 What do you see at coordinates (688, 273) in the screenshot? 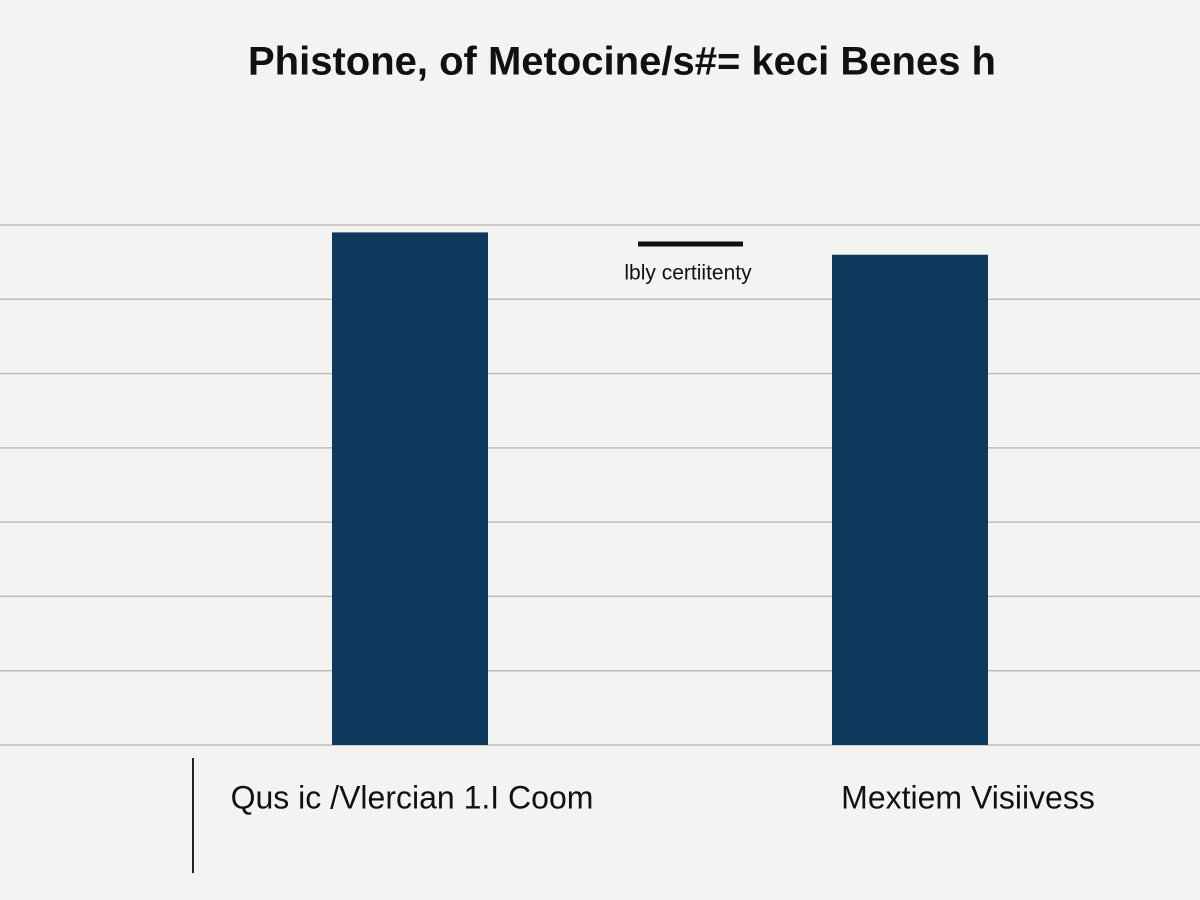
I see `annotation: lbly certiitenty` at bounding box center [688, 273].